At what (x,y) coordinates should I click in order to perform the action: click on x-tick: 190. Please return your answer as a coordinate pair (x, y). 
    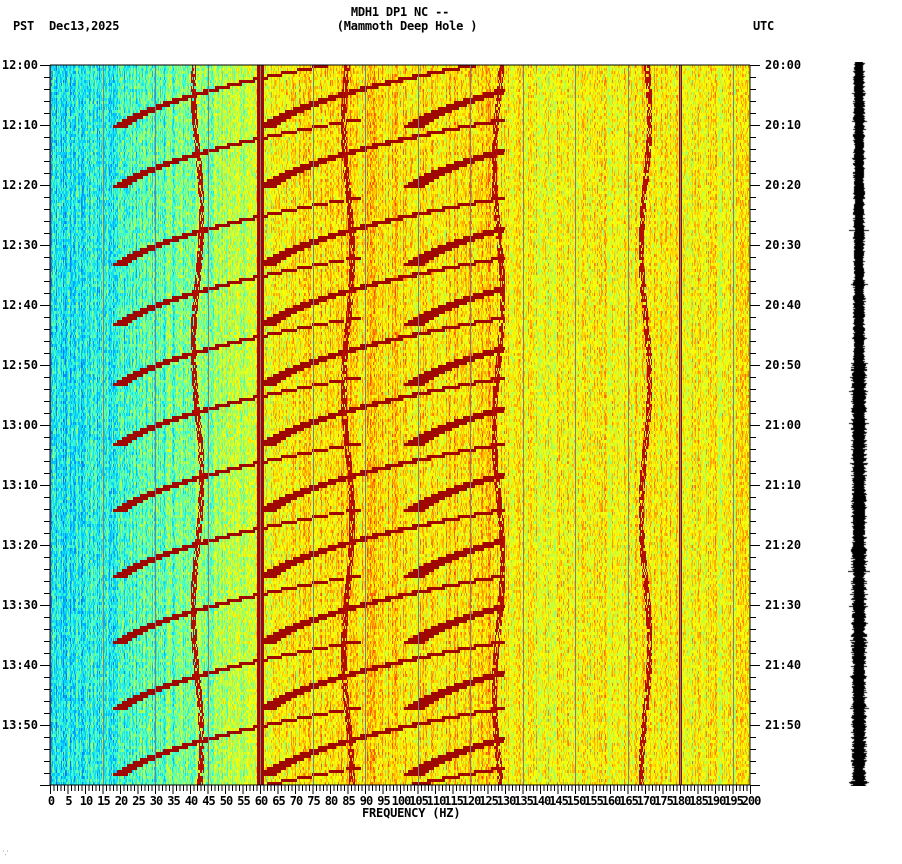
    Looking at the image, I should click on (716, 801).